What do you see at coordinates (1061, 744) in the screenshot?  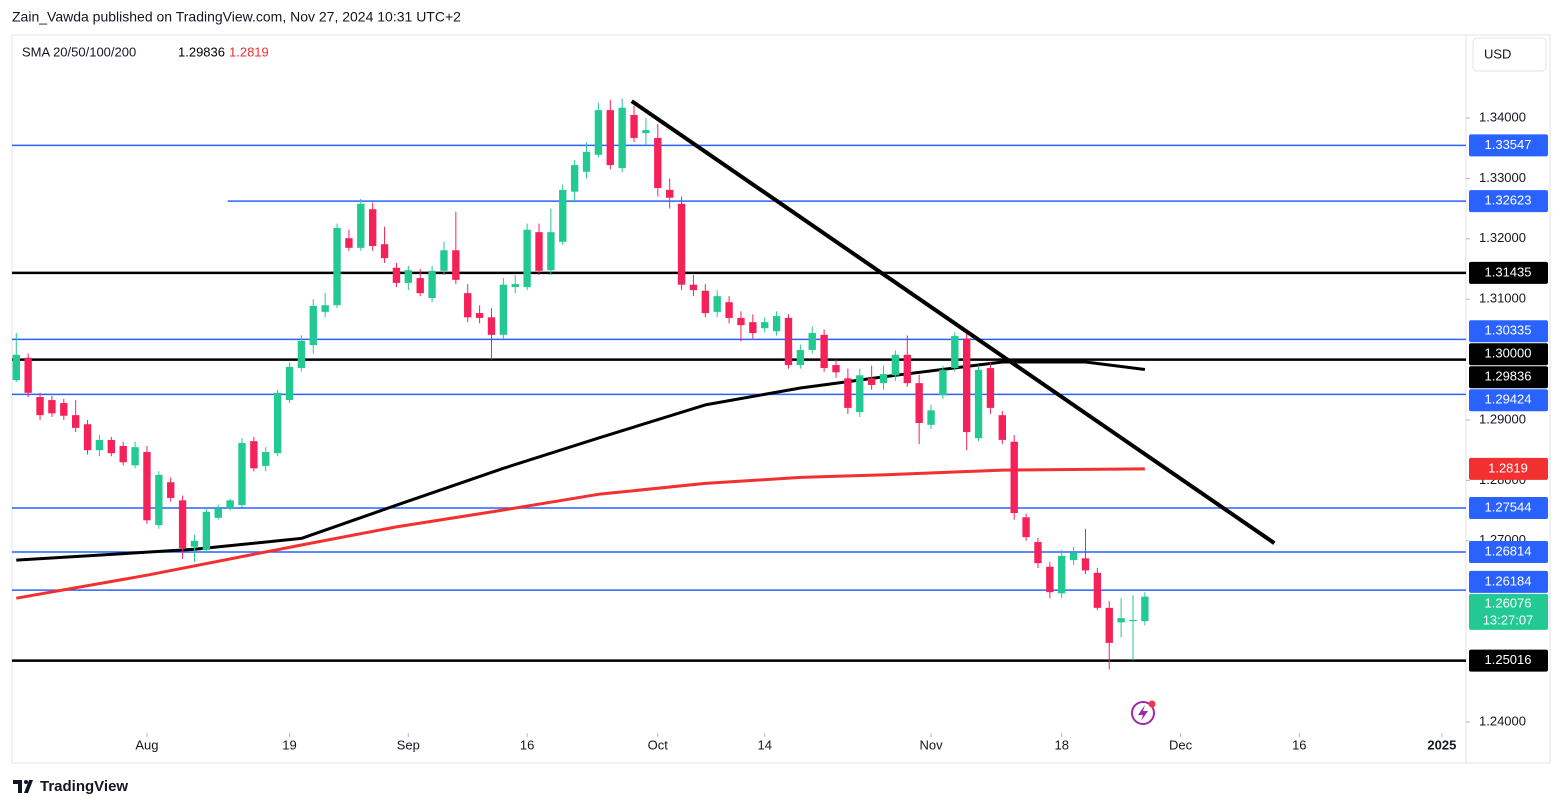 I see `x-tick-label: 18` at bounding box center [1061, 744].